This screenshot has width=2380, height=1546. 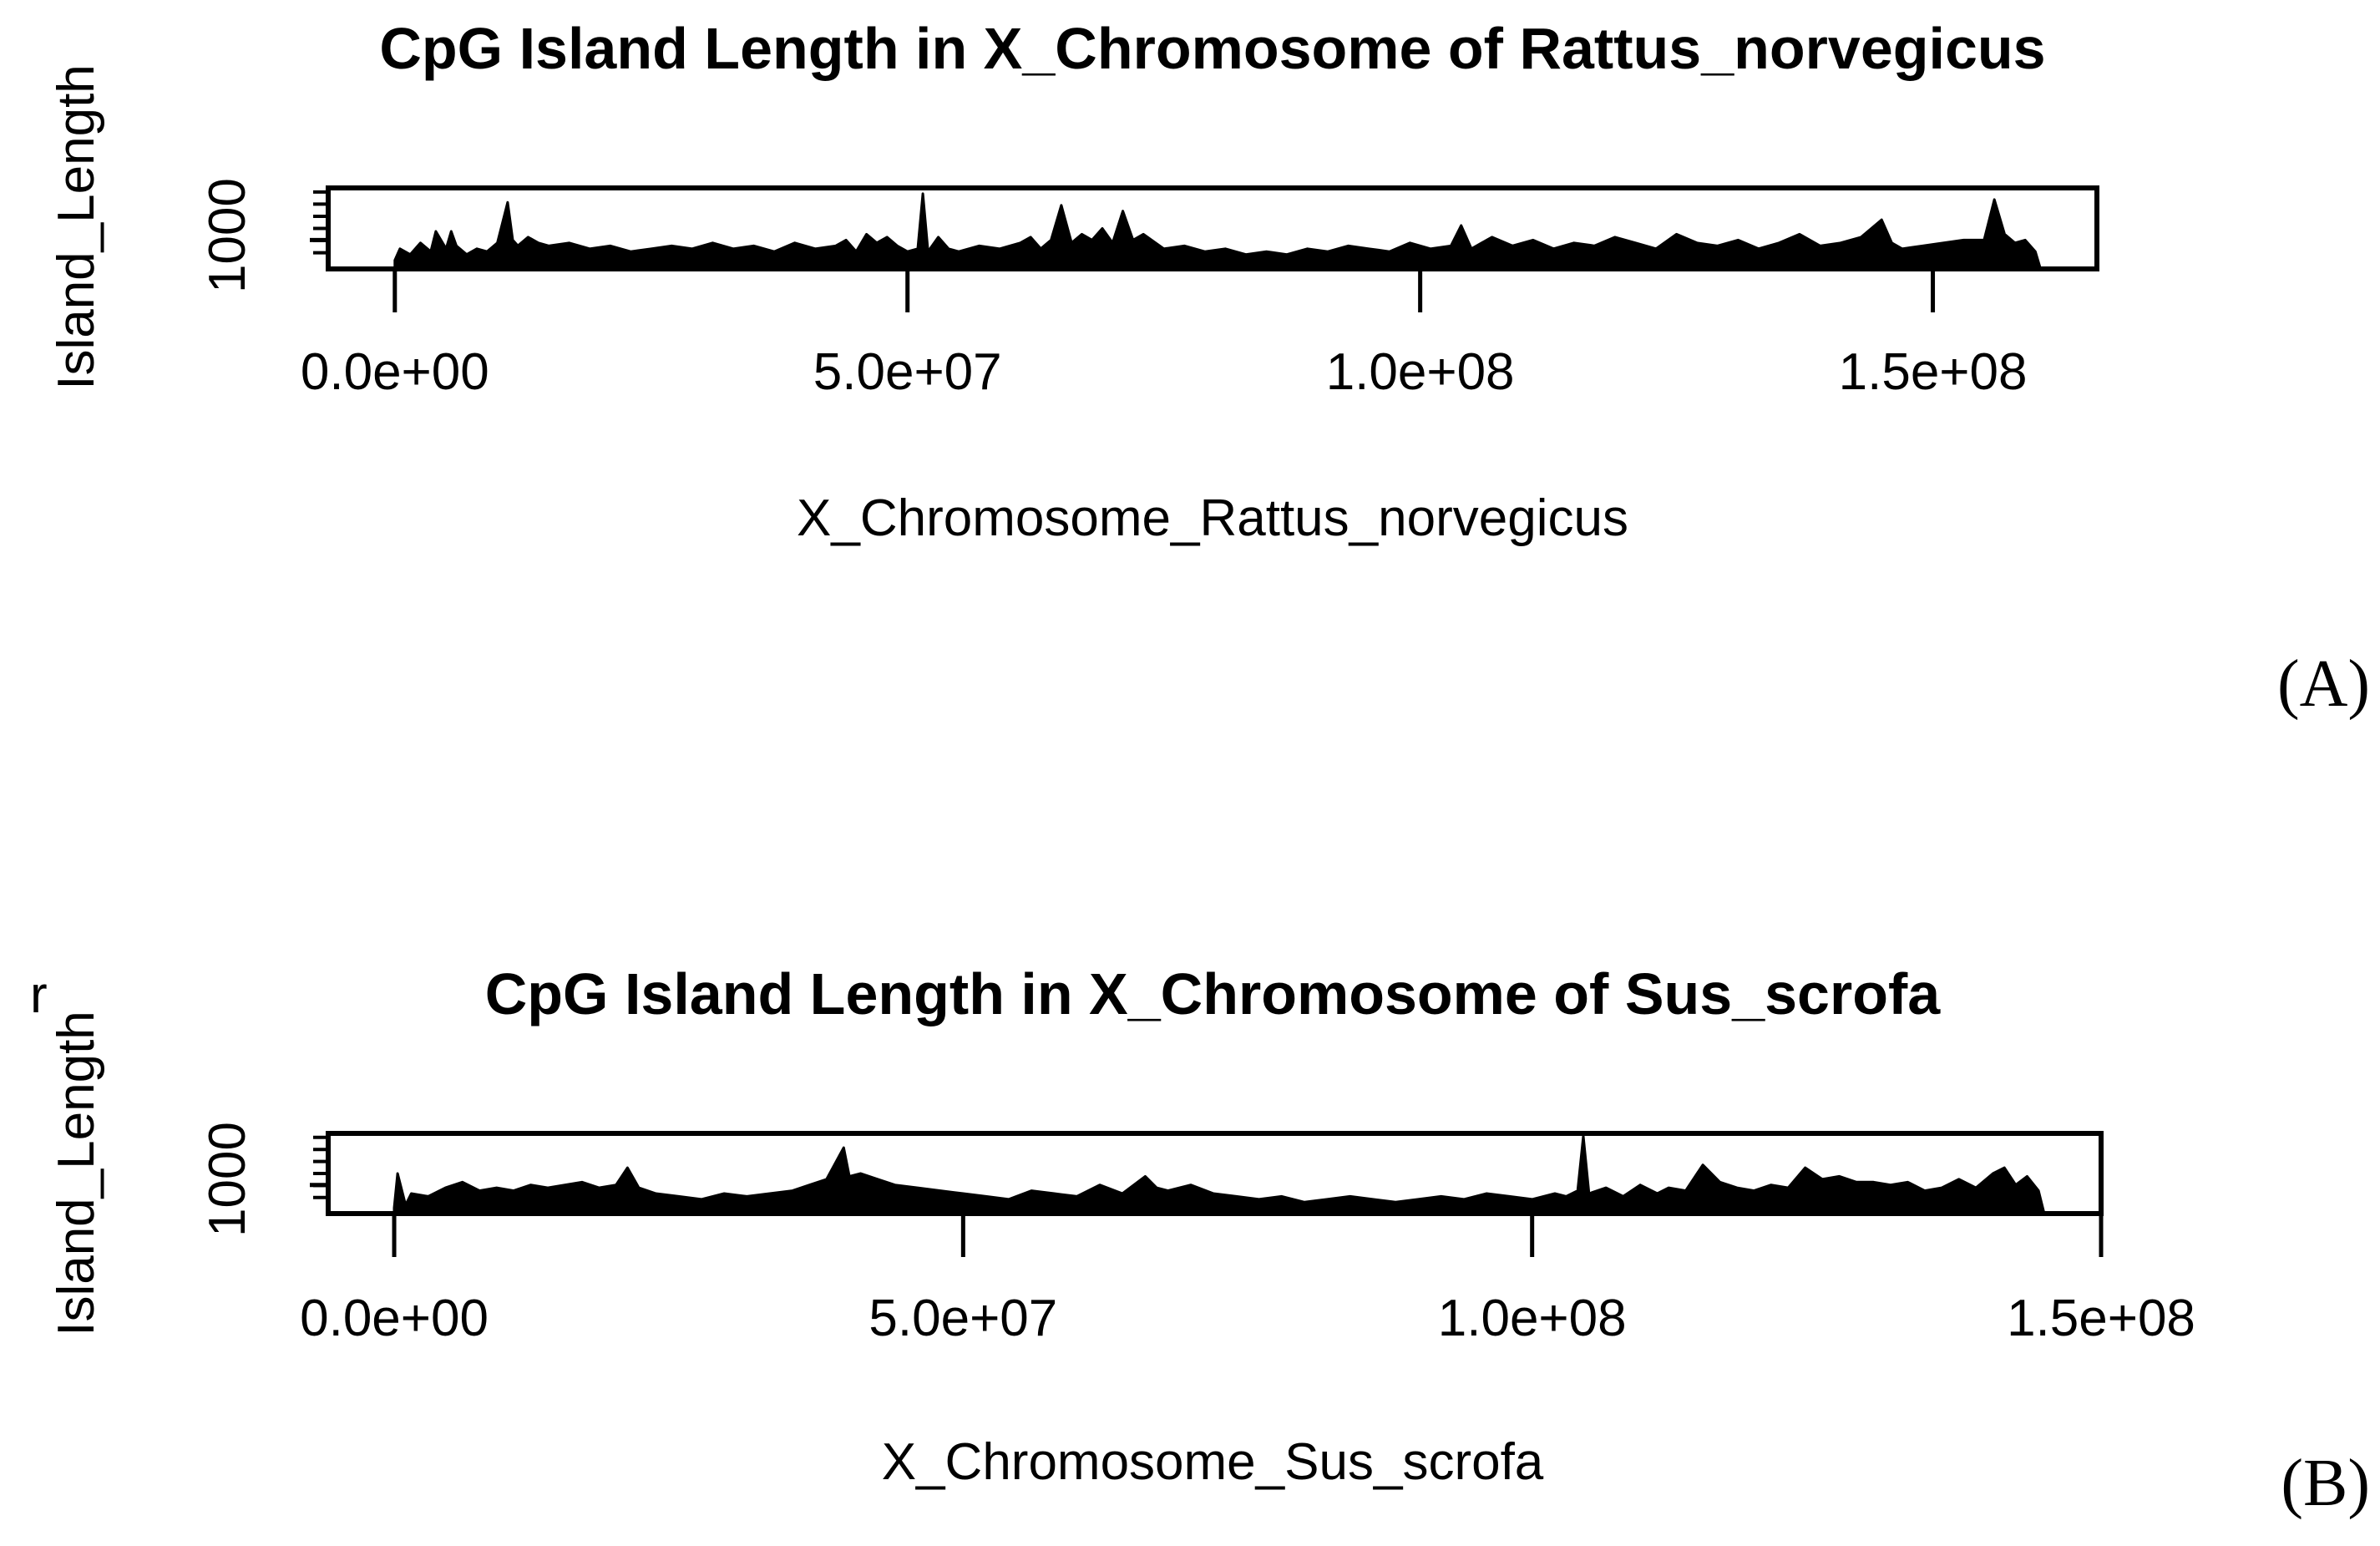 What do you see at coordinates (2323, 684) in the screenshot?
I see `panel-label: (A)` at bounding box center [2323, 684].